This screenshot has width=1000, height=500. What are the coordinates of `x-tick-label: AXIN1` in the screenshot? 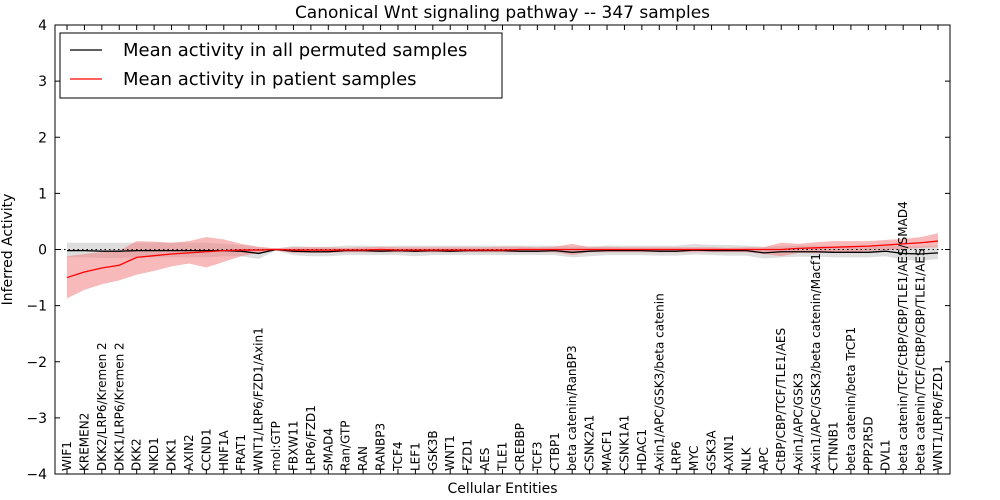 It's located at (729, 452).